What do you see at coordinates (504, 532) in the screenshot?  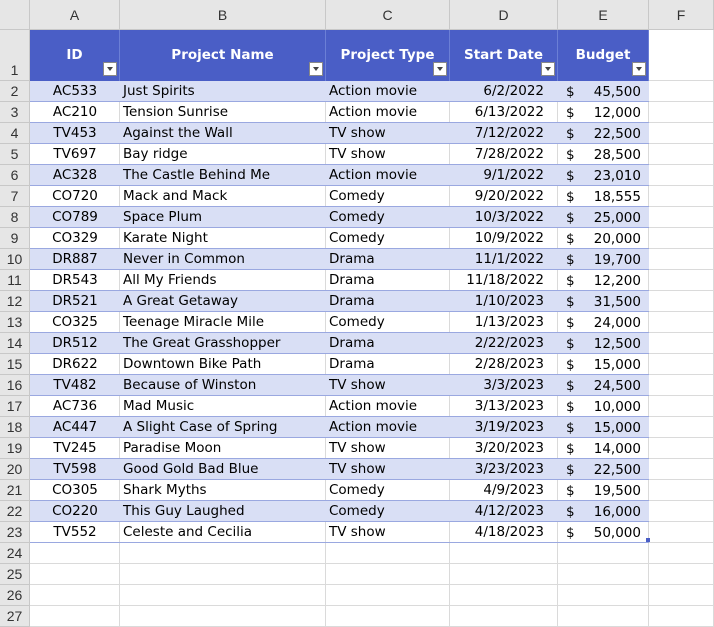 I see `date-cell: 4/18/2023` at bounding box center [504, 532].